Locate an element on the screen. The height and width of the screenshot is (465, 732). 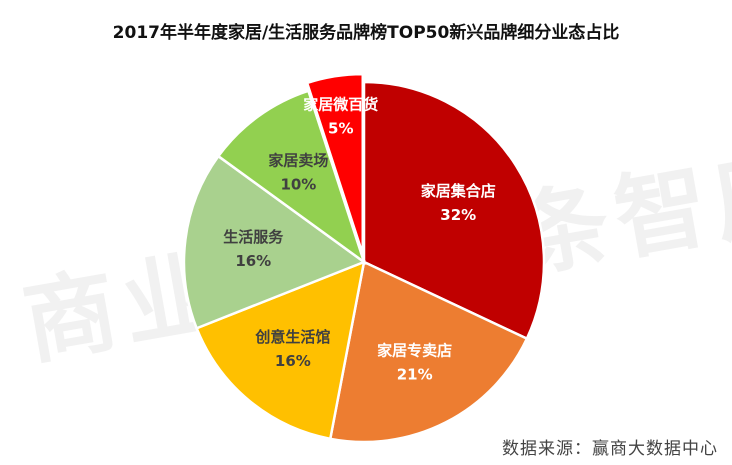
data-source: 数据来源：赢商大数据中心 is located at coordinates (610, 449).